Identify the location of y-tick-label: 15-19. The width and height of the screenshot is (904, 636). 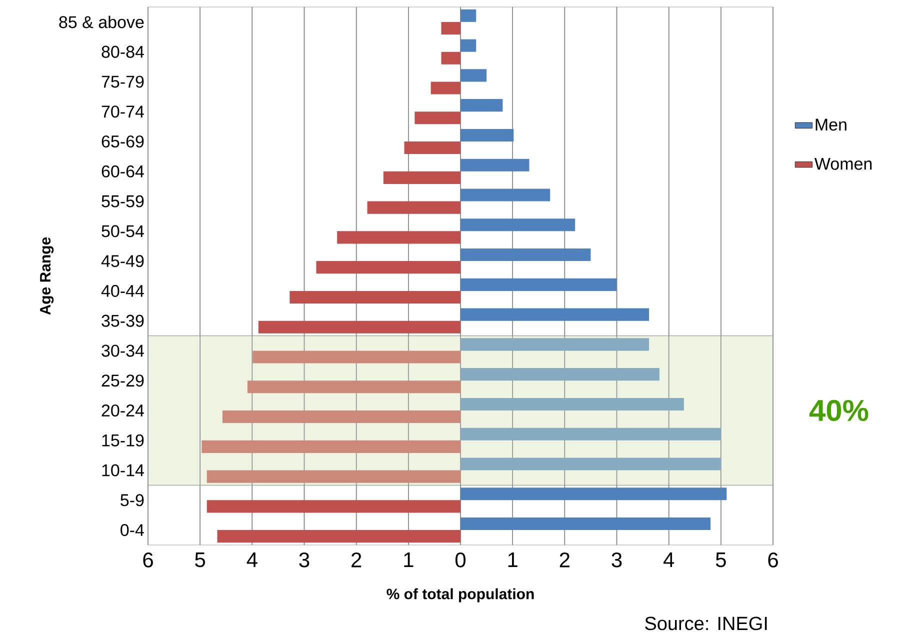
(123, 440).